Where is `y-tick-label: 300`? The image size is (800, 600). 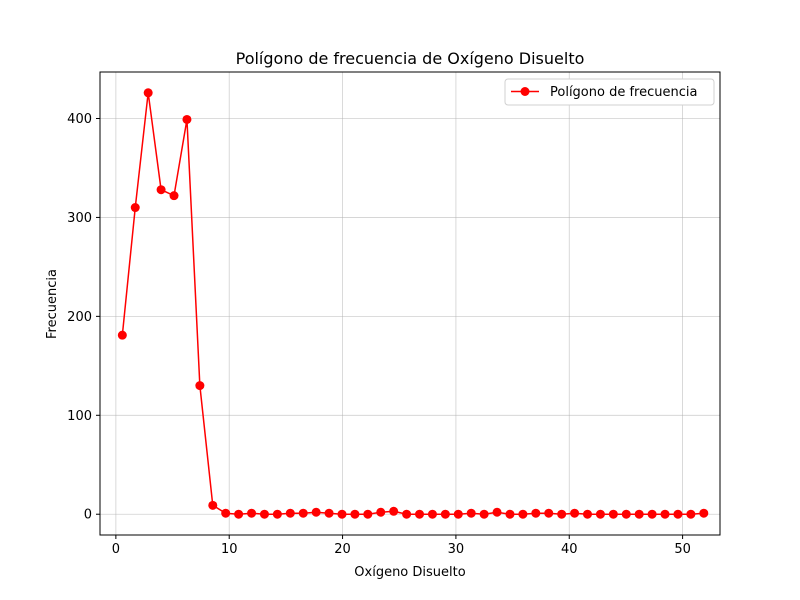 y-tick-label: 300 is located at coordinates (79, 218).